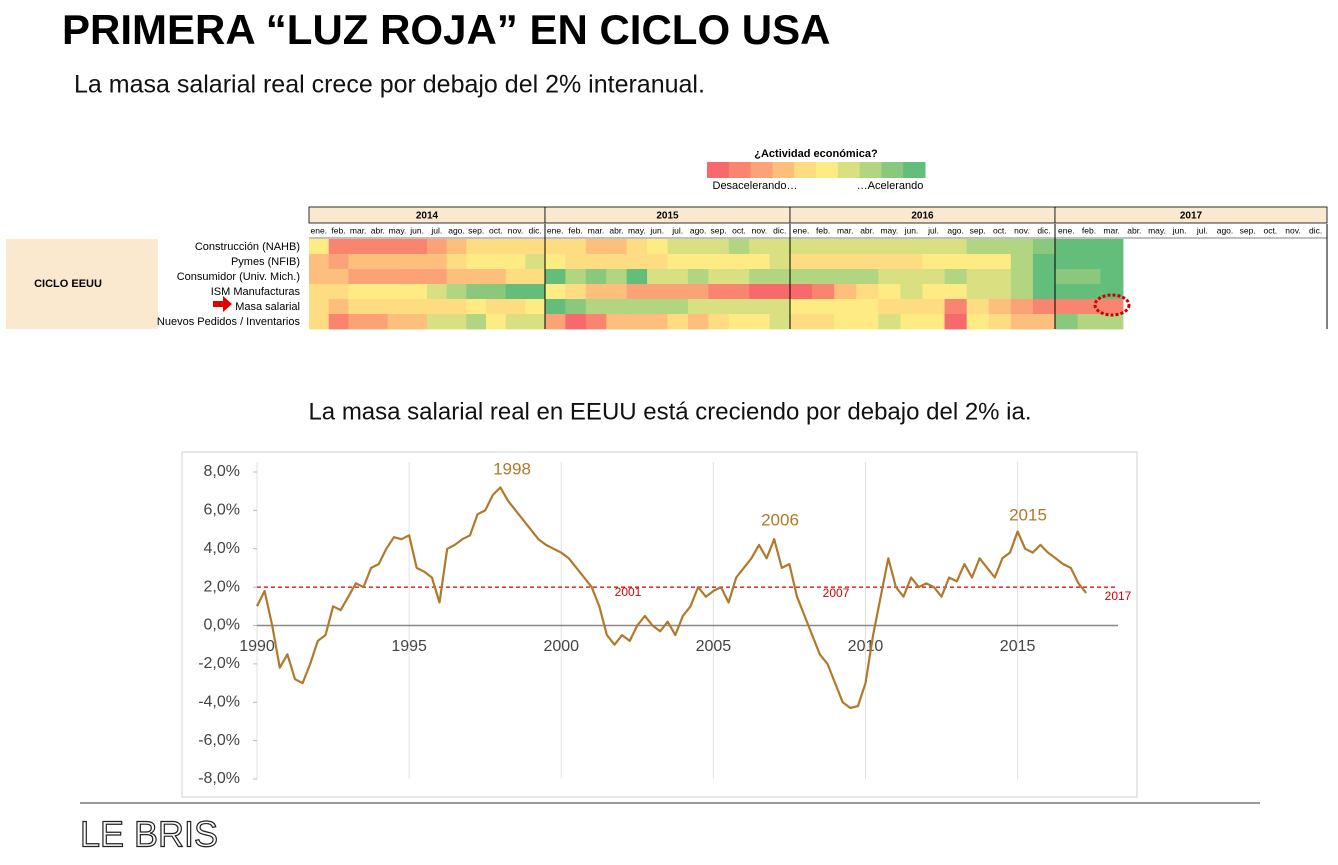 Image resolution: width=1338 pixels, height=865 pixels. I want to click on month-label: sep., so click(476, 230).